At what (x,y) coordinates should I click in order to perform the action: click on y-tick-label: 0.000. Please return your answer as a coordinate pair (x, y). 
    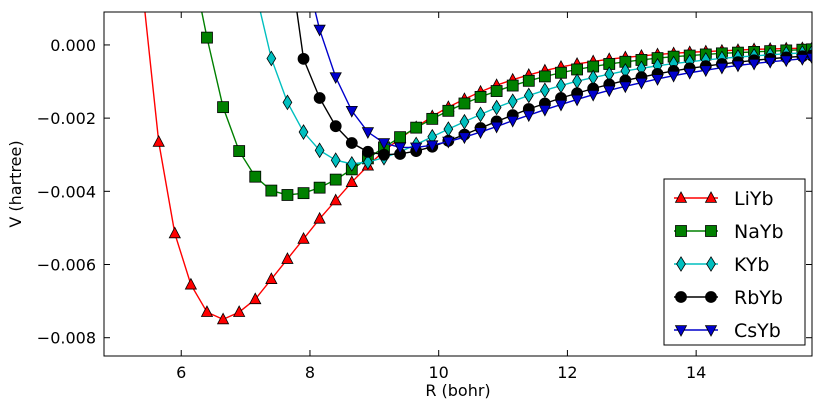
    Looking at the image, I should click on (73, 45).